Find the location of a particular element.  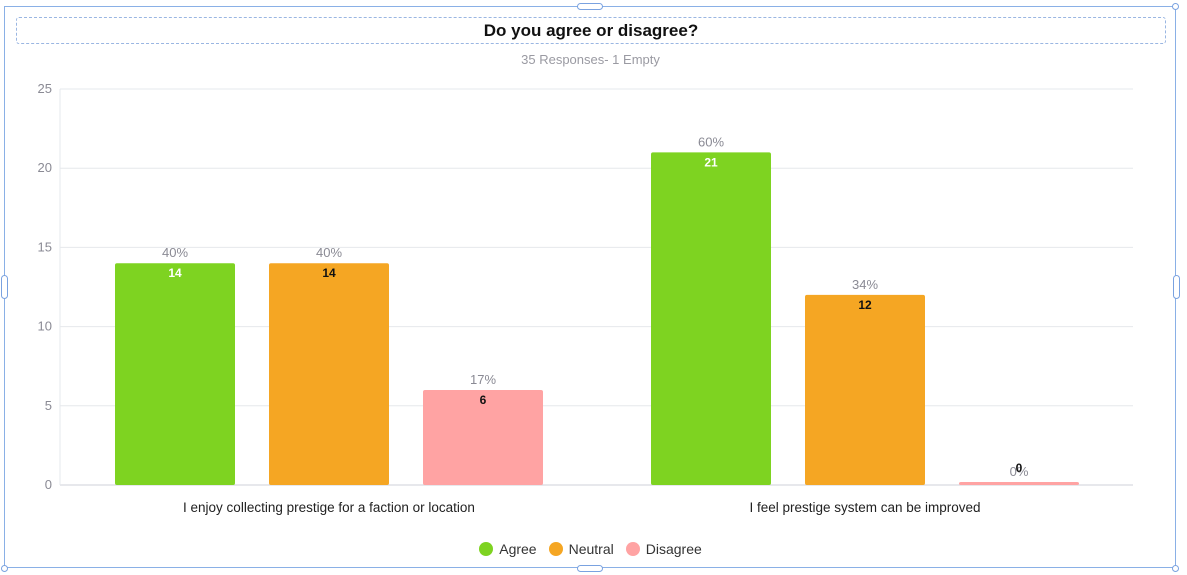

legend-label: Neutral is located at coordinates (591, 549).